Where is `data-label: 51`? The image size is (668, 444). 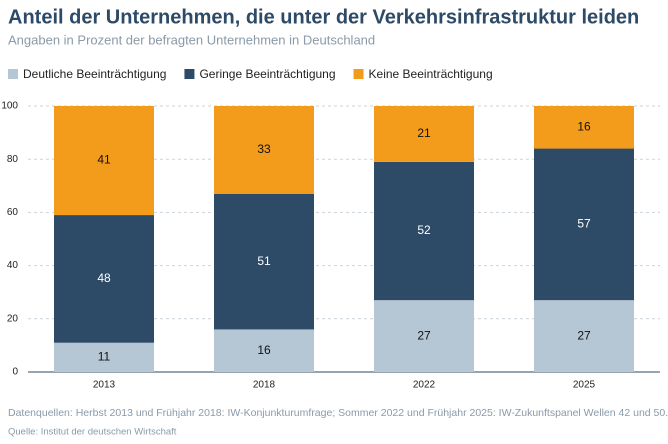
data-label: 51 is located at coordinates (264, 261).